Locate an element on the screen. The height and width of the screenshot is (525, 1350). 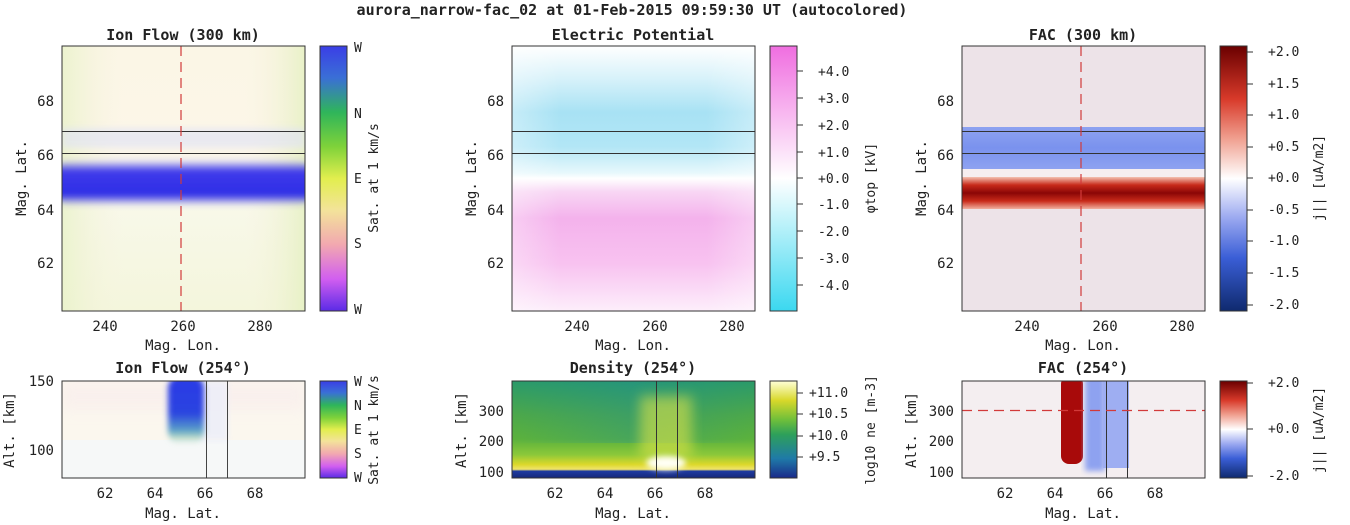
downward-current-column is located at coordinates (1116, 424).